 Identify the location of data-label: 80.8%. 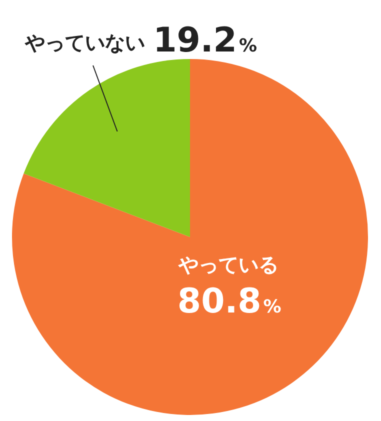
(229, 301).